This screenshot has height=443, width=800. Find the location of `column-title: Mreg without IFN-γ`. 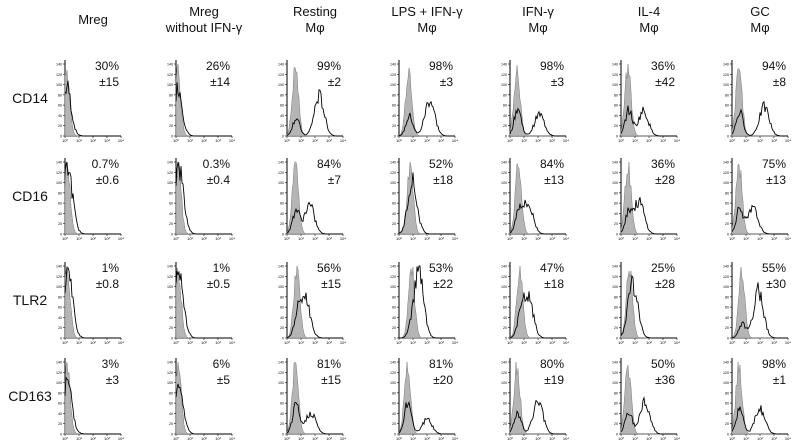

column-title: Mreg without IFN-γ is located at coordinates (204, 20).